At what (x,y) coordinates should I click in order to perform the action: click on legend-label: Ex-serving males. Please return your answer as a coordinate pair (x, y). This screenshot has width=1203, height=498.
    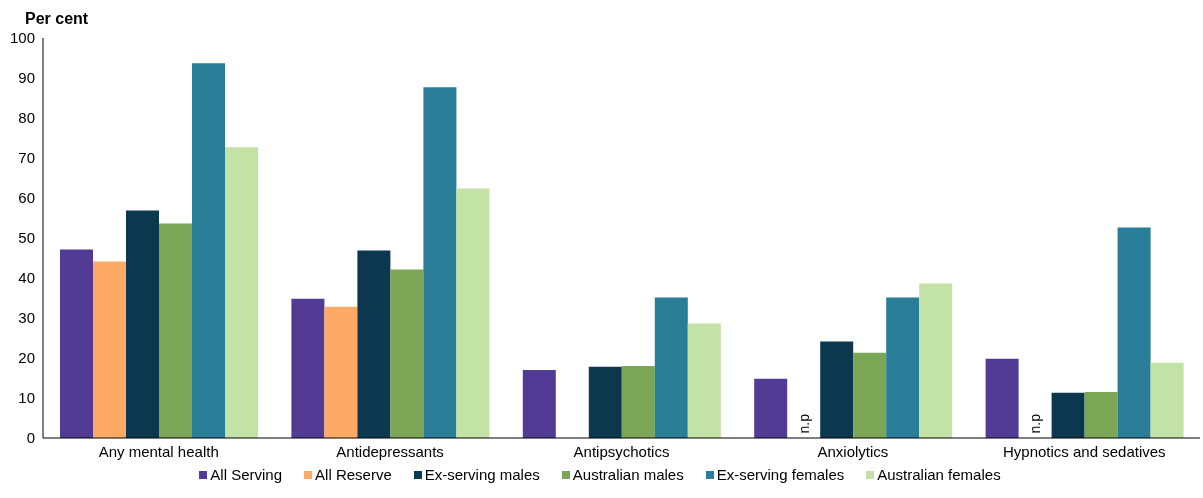
    Looking at the image, I should click on (481, 474).